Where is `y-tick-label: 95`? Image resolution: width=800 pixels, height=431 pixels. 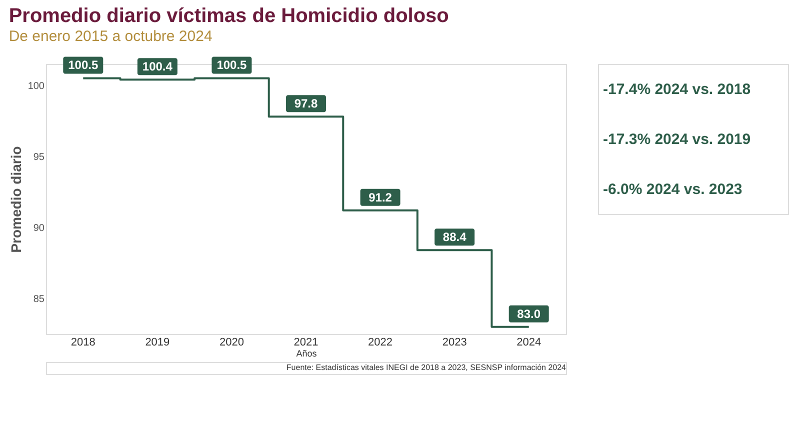
y-tick-label: 95 is located at coordinates (39, 157).